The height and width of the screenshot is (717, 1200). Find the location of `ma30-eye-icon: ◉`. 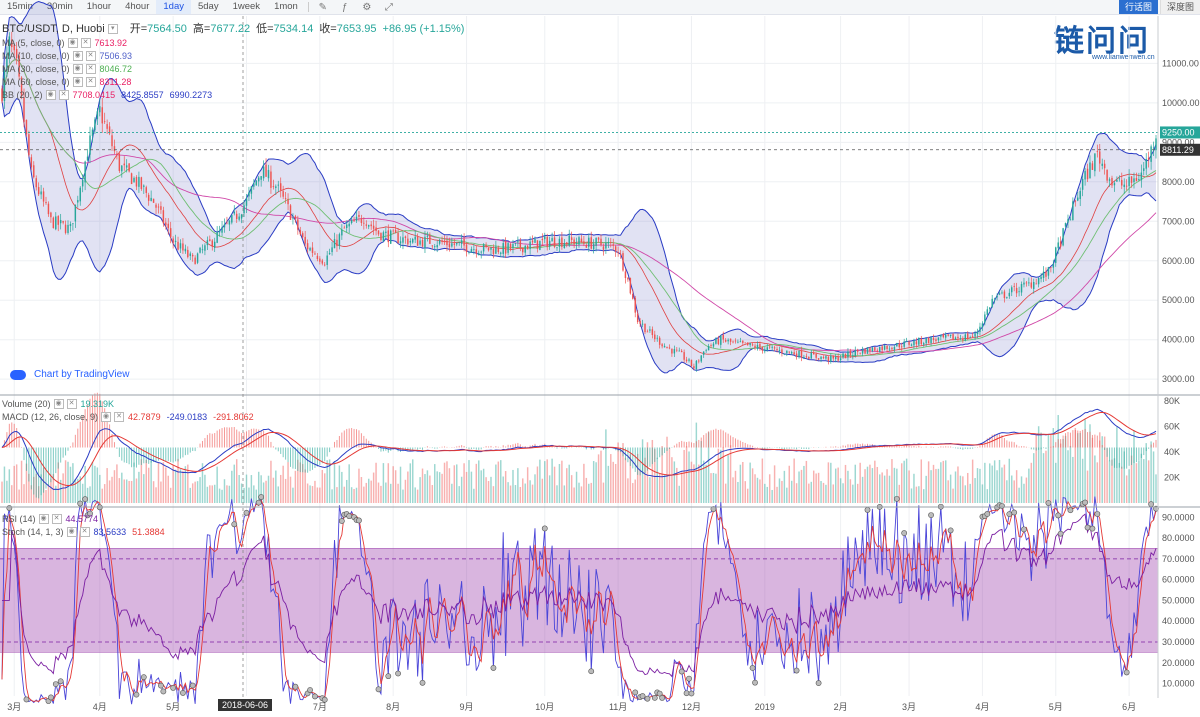

ma30-eye-icon: ◉ is located at coordinates (77, 69).